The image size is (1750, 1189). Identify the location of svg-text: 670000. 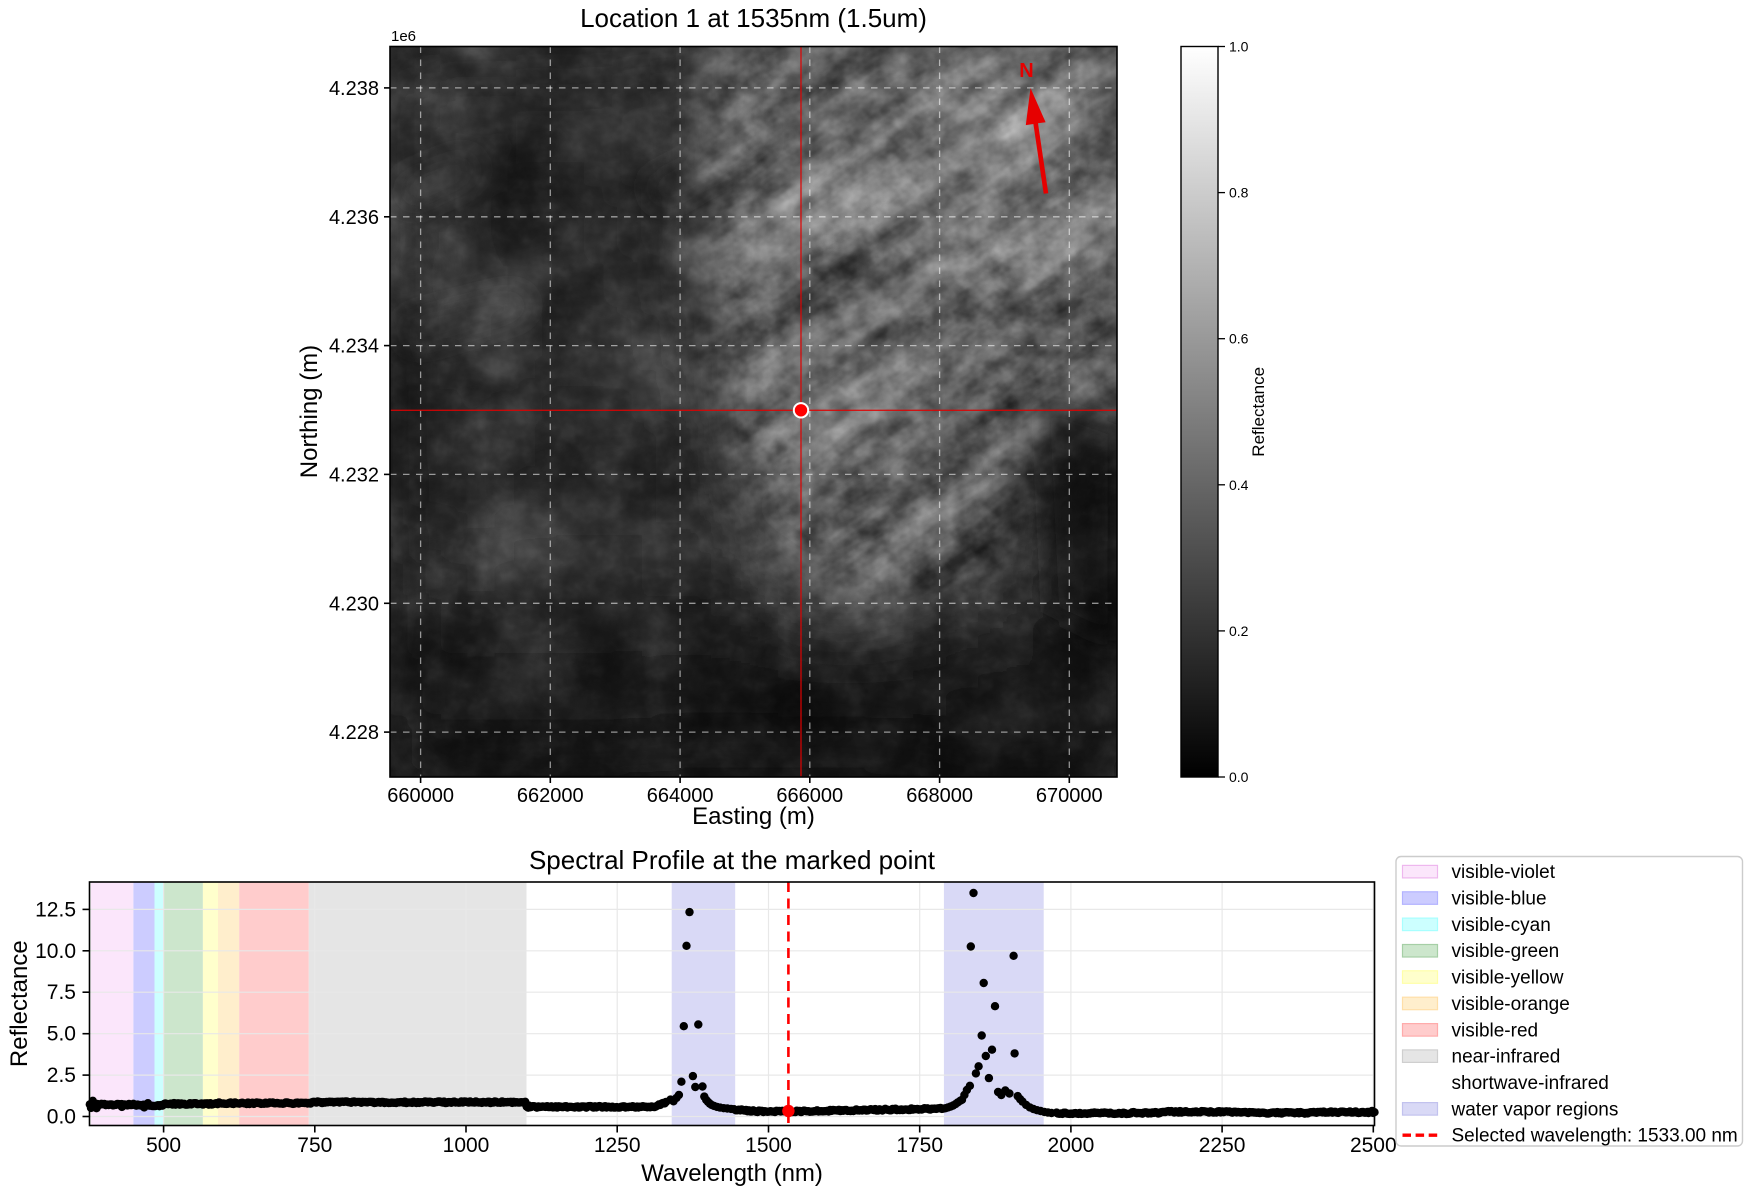
(1069, 796).